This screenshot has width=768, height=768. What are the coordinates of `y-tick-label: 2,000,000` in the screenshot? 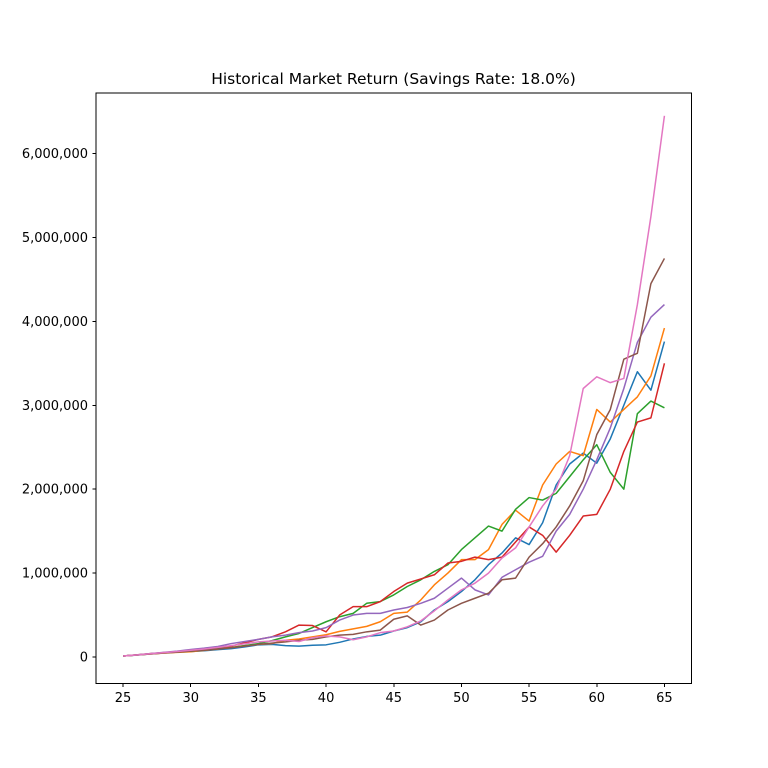 It's located at (55, 490).